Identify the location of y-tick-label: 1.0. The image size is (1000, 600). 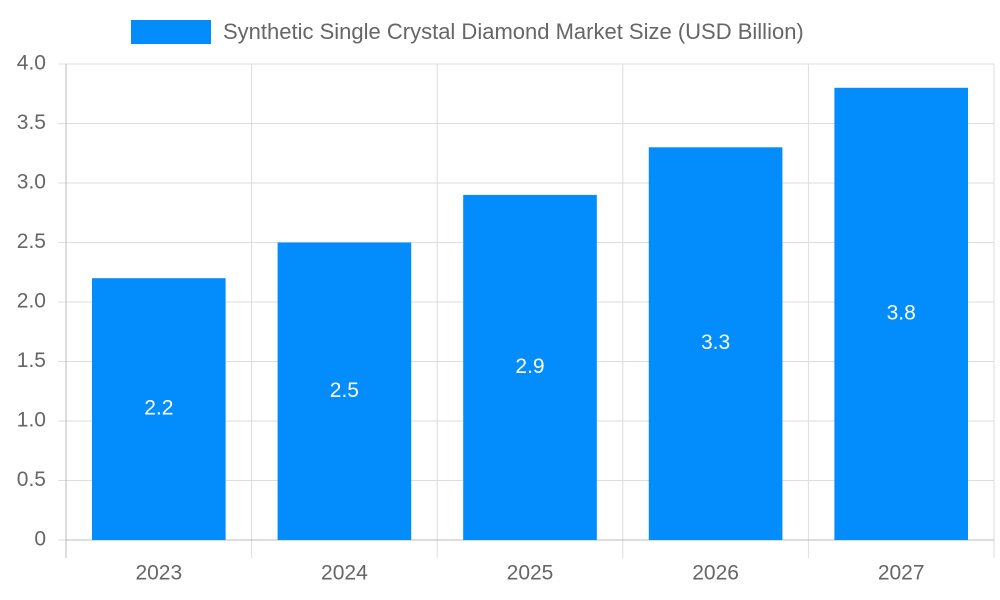
(31, 420).